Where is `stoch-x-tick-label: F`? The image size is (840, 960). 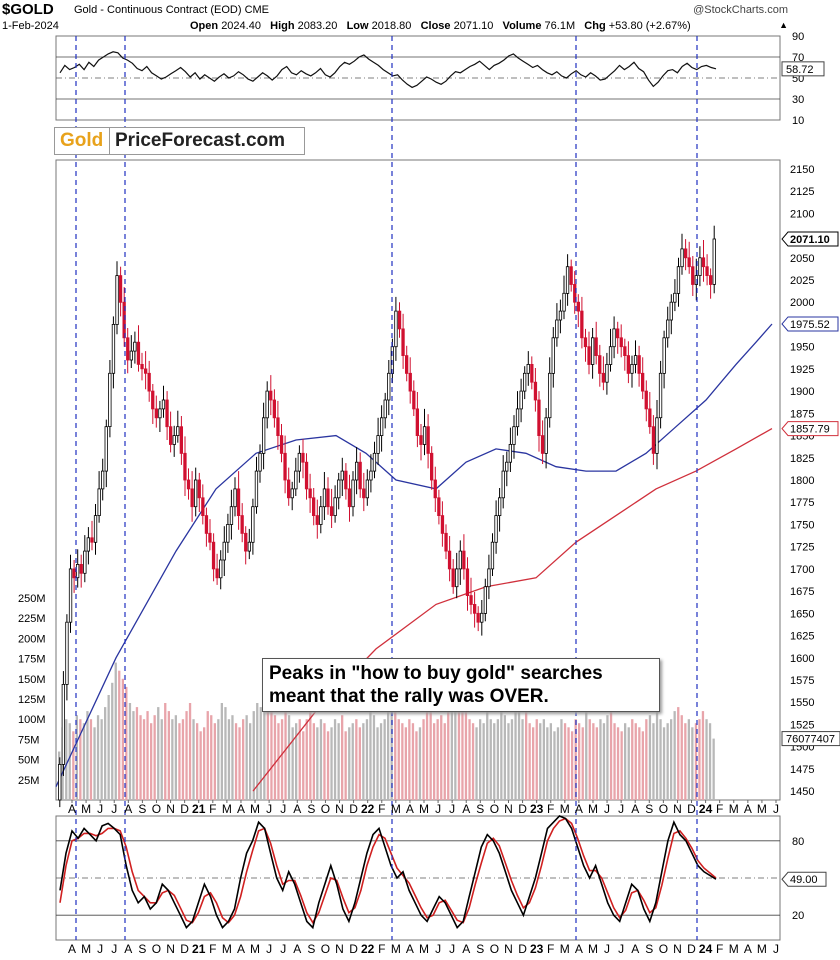
stoch-x-tick-label: F is located at coordinates (550, 949).